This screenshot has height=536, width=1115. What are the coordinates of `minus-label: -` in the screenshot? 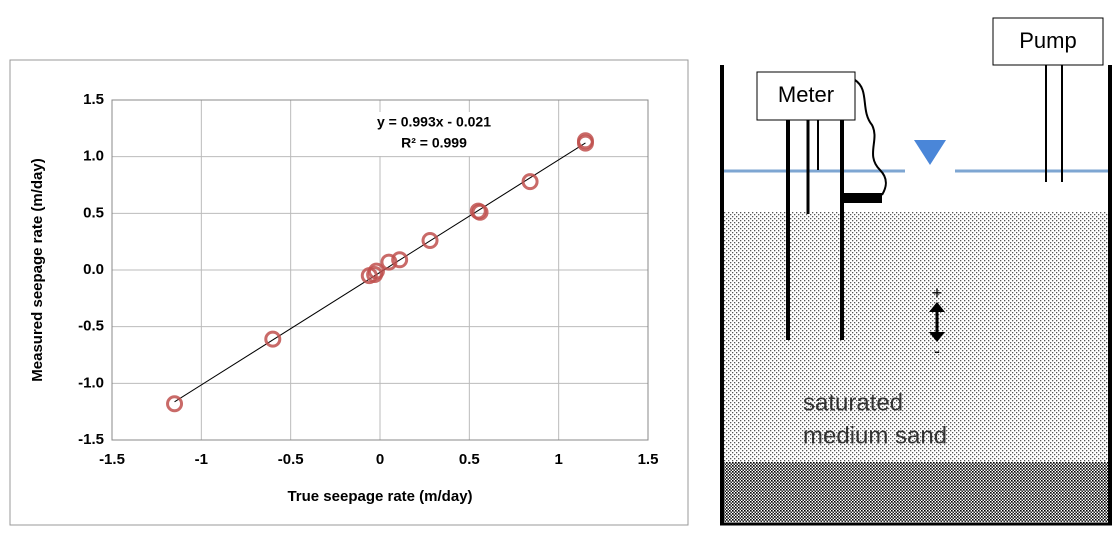 It's located at (937, 351).